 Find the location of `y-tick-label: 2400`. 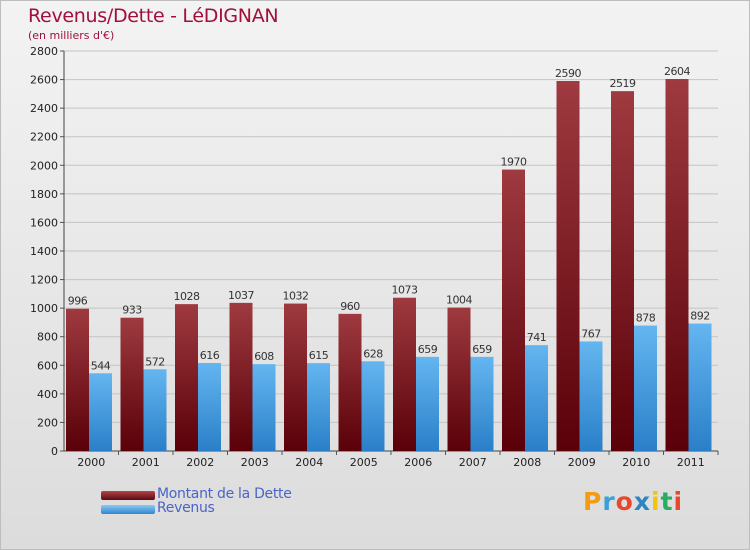

y-tick-label: 2400 is located at coordinates (44, 108).